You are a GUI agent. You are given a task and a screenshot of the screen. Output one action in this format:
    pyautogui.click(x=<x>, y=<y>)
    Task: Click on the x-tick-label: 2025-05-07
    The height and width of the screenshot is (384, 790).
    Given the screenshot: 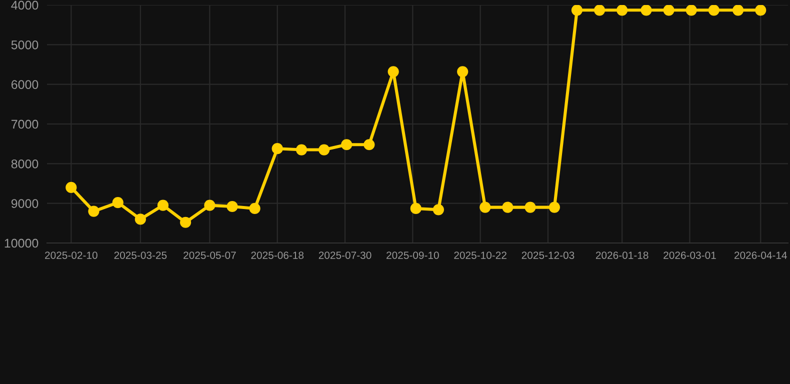 What is the action you would take?
    pyautogui.click(x=210, y=255)
    